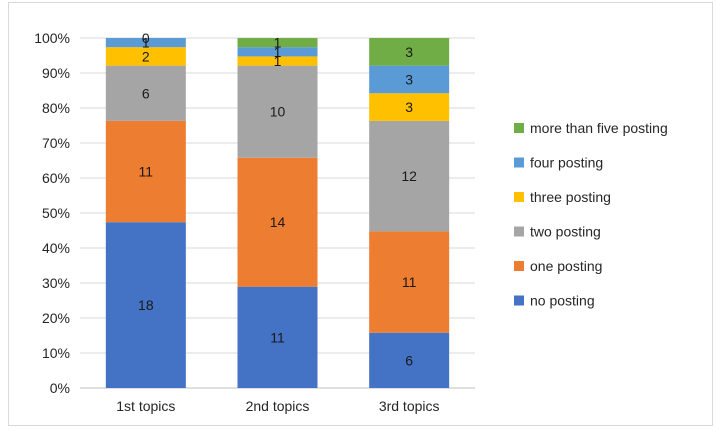  I want to click on y-tick-label: 20%, so click(56, 318).